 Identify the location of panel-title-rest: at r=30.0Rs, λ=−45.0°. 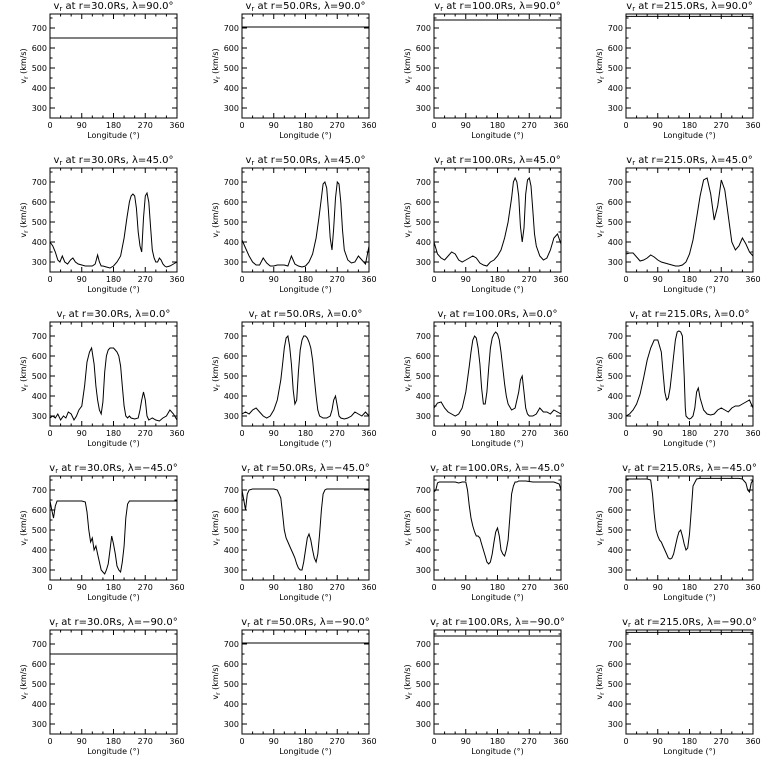
(118, 468).